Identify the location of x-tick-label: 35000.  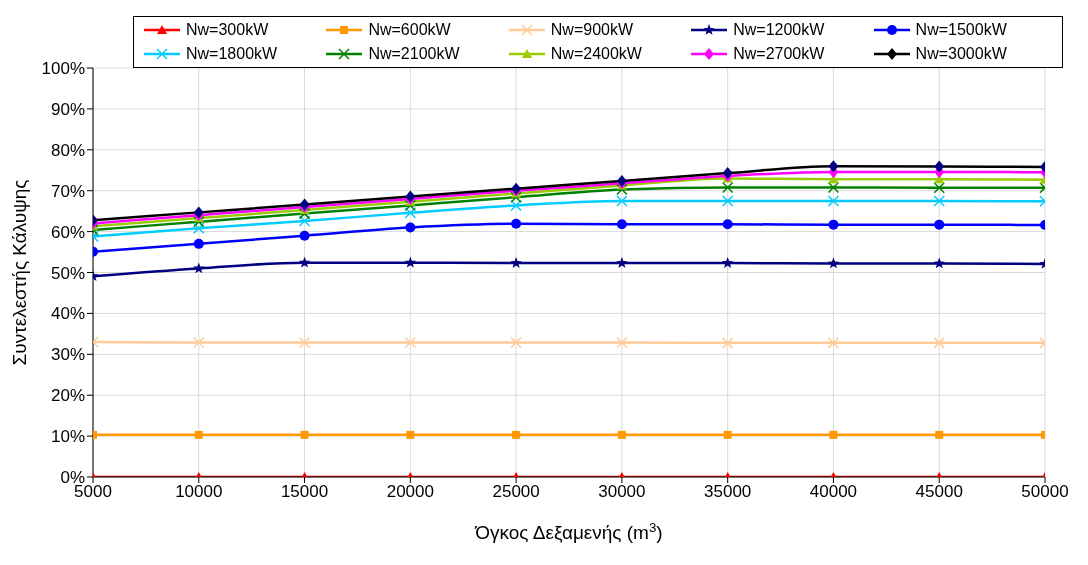
(728, 492).